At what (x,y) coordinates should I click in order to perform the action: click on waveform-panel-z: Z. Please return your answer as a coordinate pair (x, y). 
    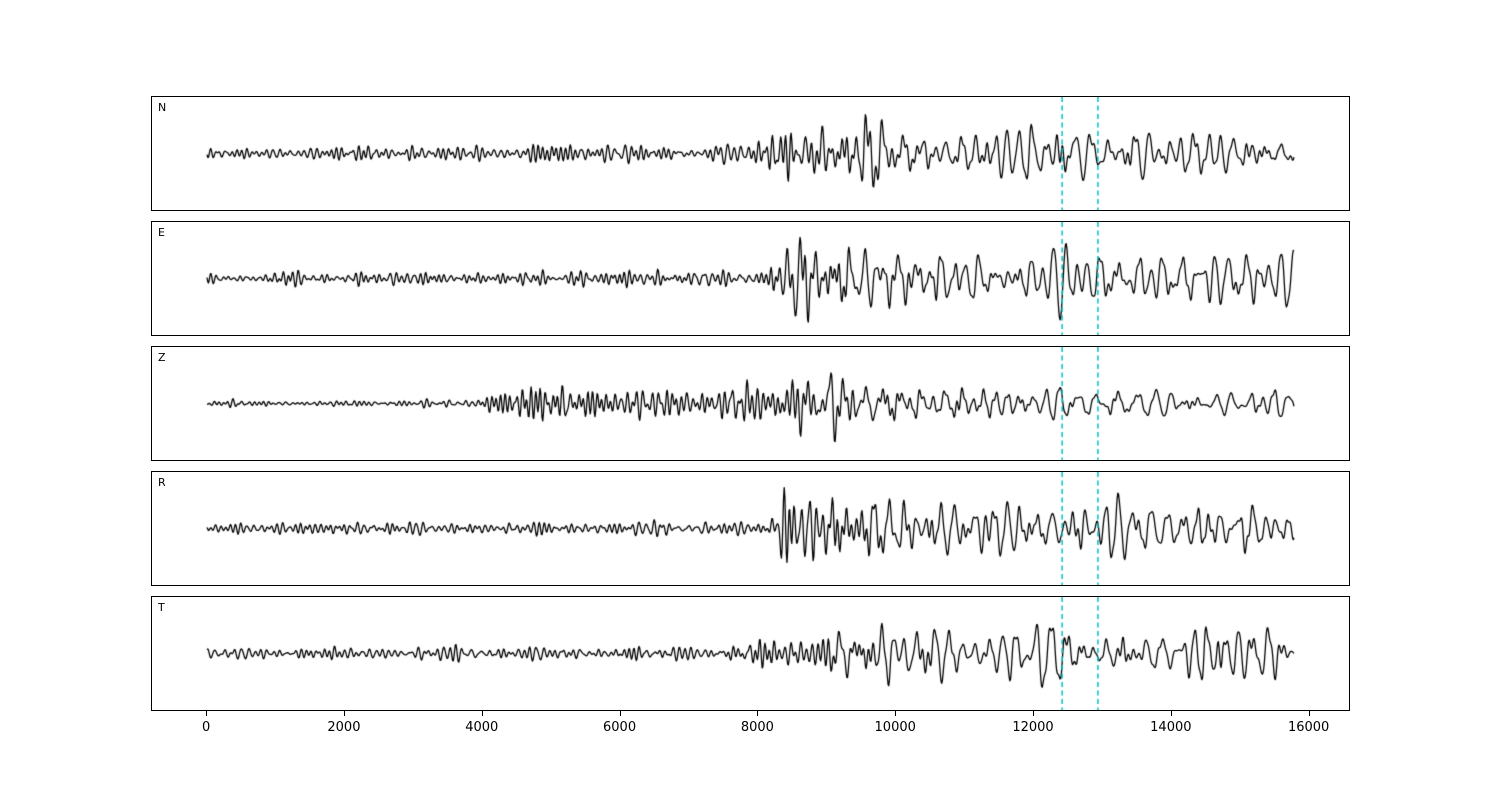
    Looking at the image, I should click on (750, 403).